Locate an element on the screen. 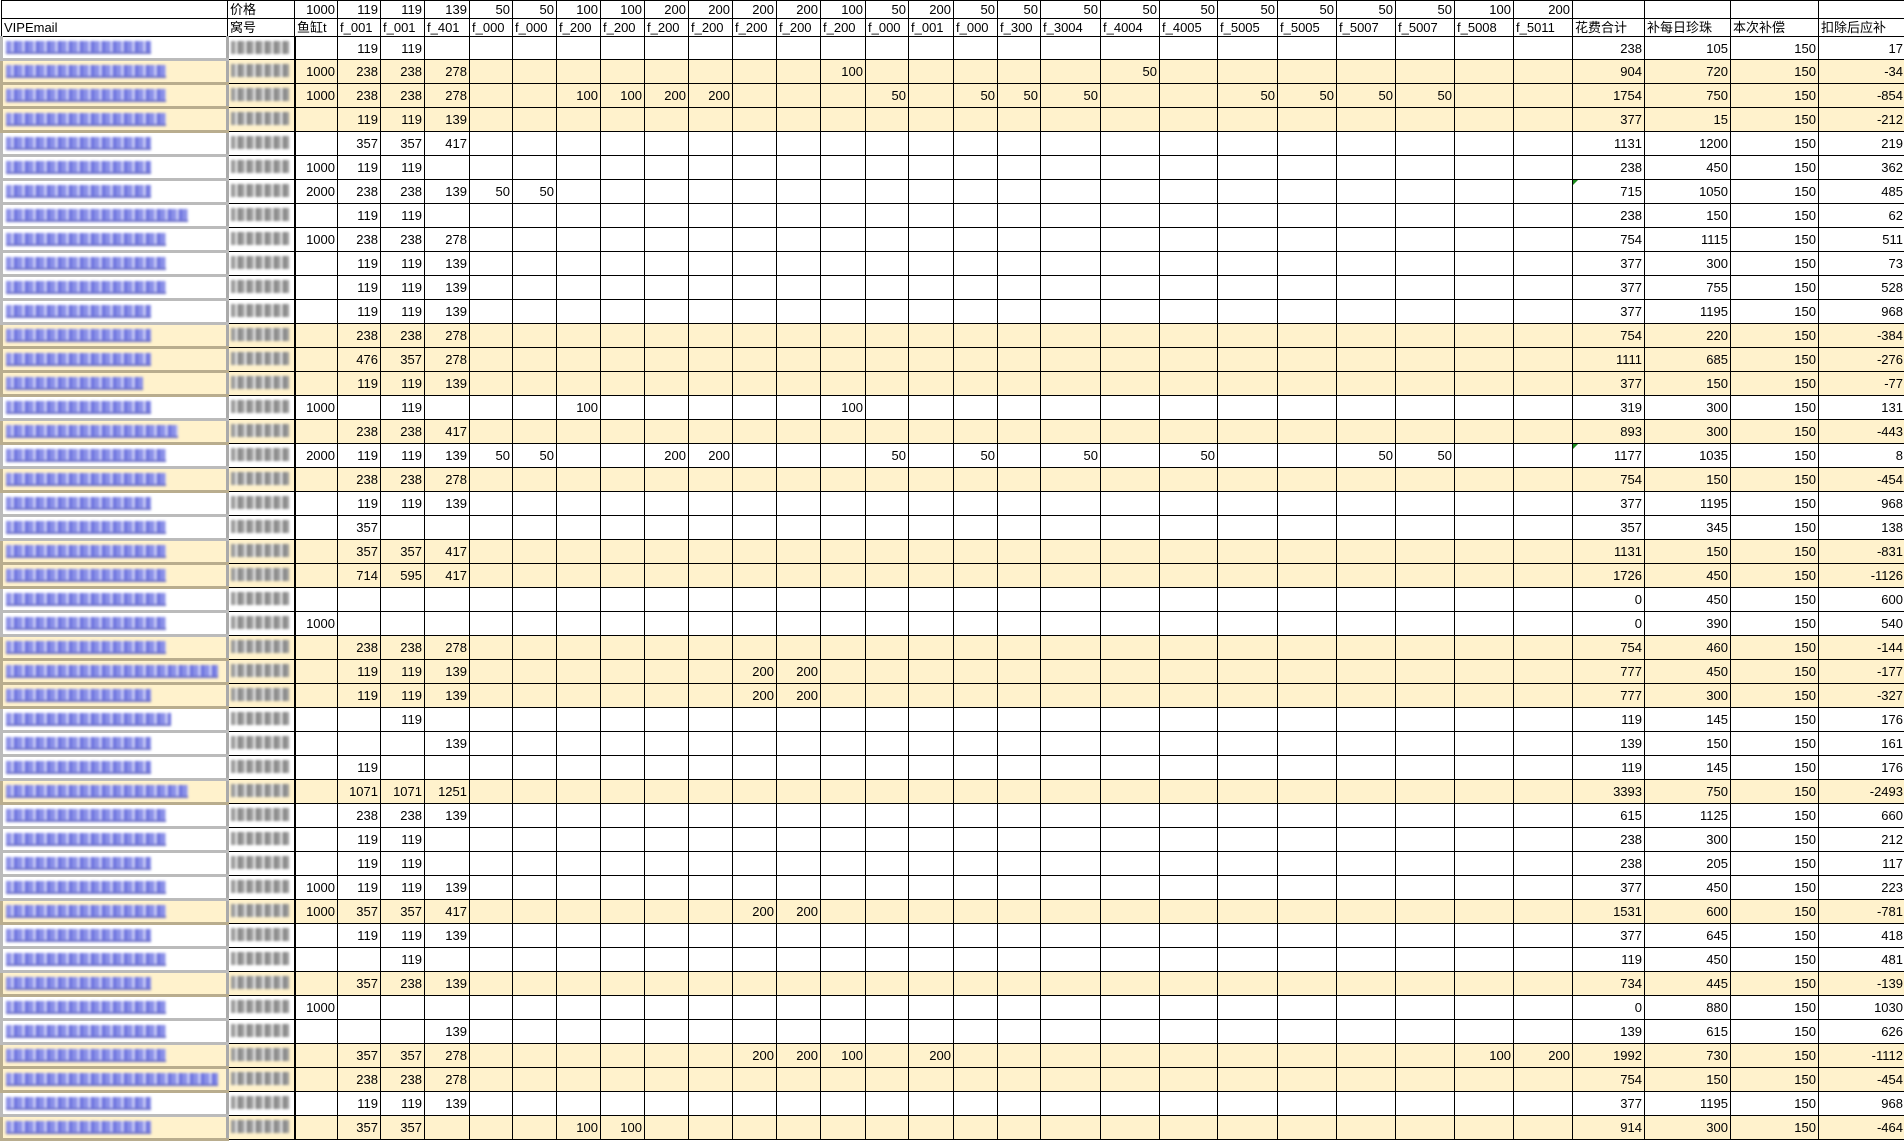  total-cost-cell: 777 is located at coordinates (1609, 672).